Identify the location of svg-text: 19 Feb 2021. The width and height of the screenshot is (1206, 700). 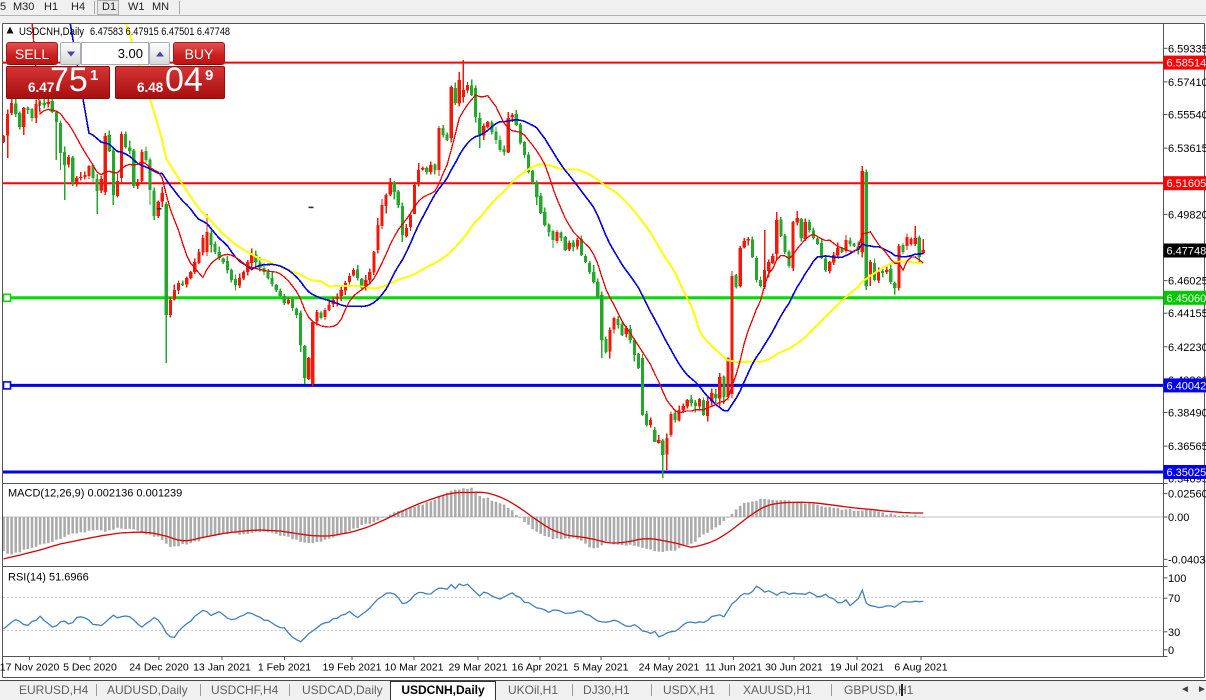
(352, 668).